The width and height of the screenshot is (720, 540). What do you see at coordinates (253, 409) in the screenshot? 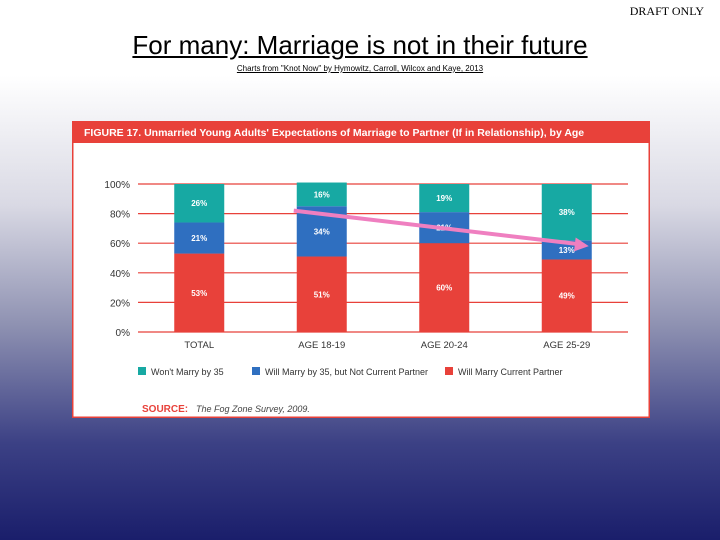
I see `source-text: The Fog Zone Survey, 2009.` at bounding box center [253, 409].